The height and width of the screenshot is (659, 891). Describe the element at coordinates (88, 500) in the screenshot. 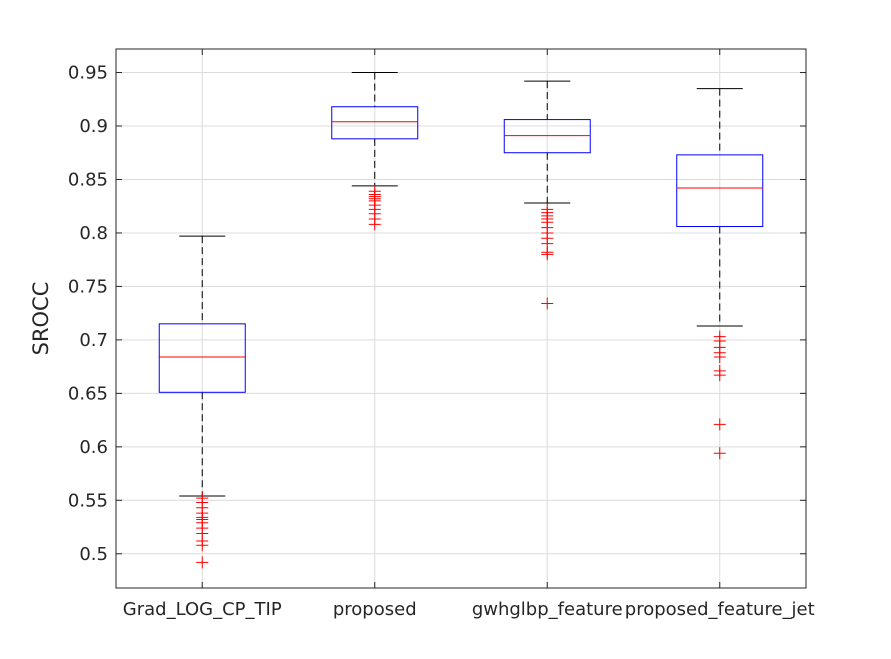

I see `y-tick-label: 0.55` at that location.